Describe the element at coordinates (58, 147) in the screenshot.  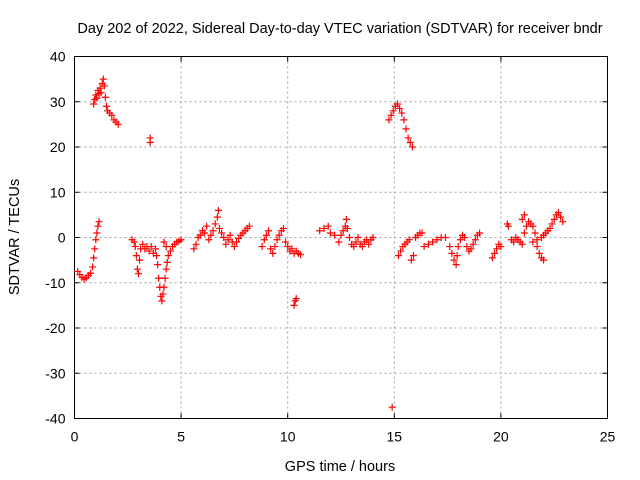
I see `y-tick-label: 20` at that location.